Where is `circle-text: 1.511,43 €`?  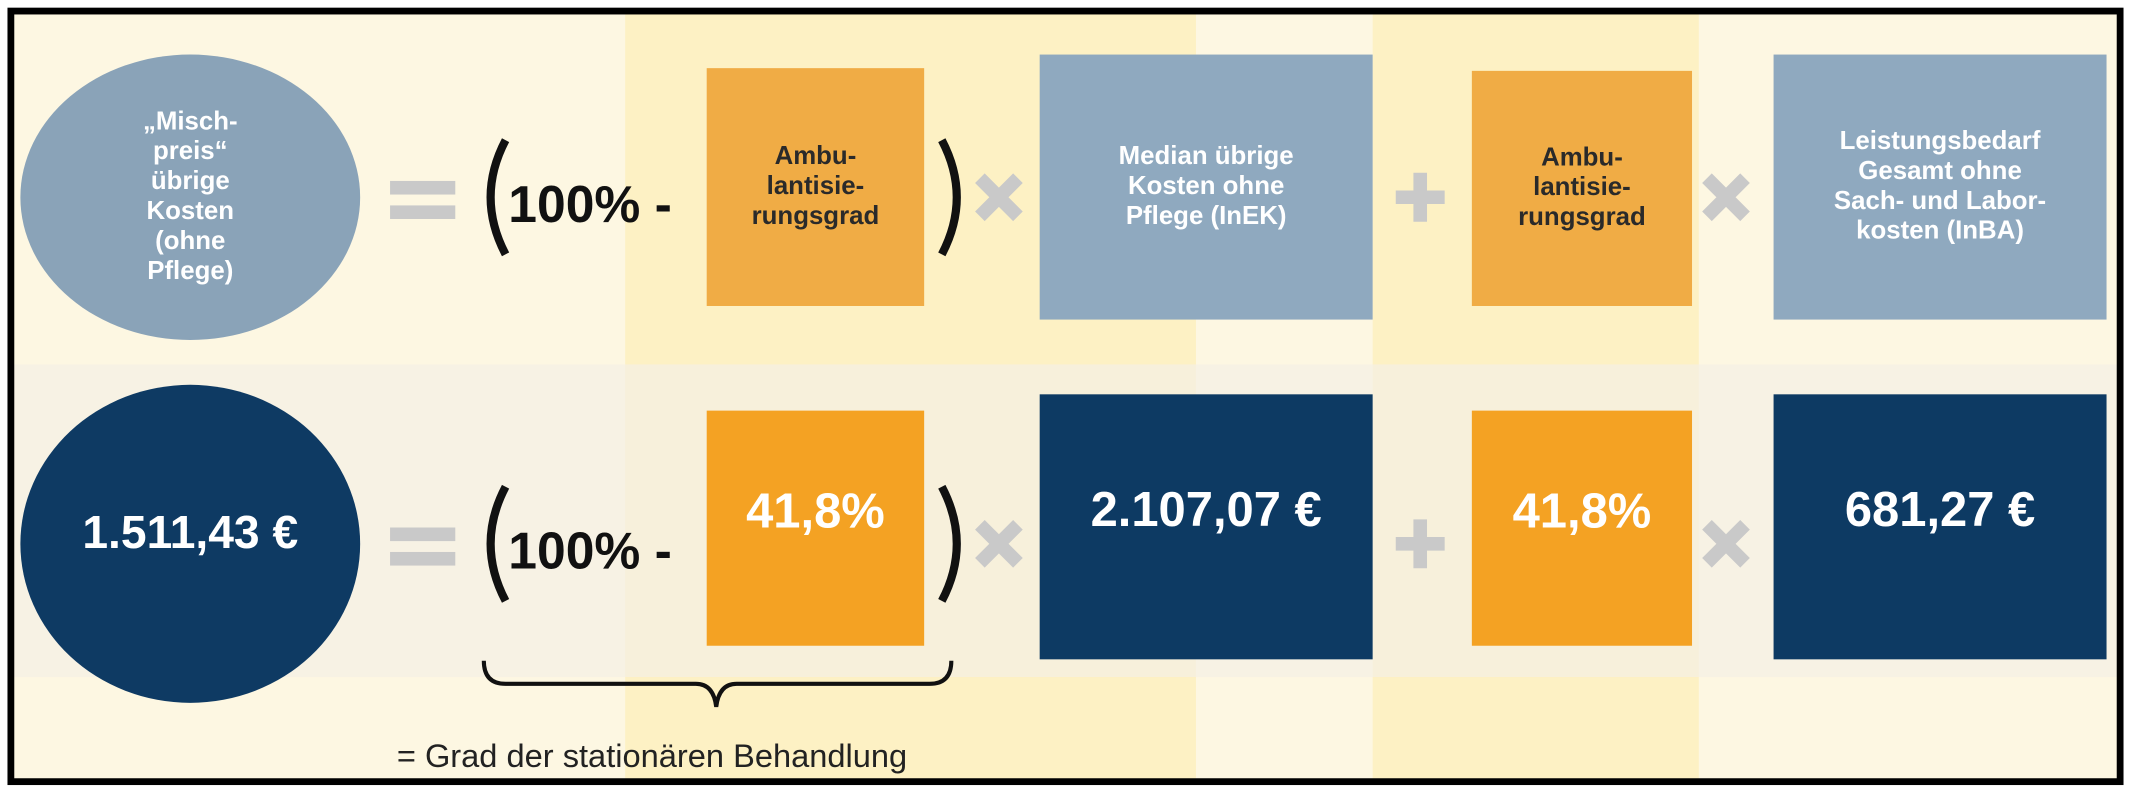
circle-text: 1.511,43 € is located at coordinates (190, 532).